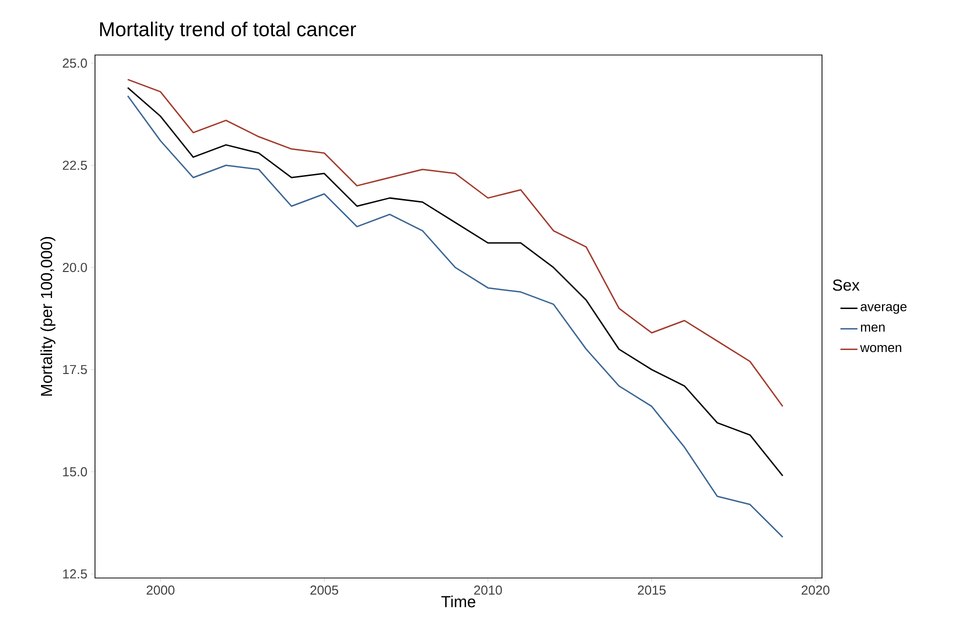 The image size is (965, 638). I want to click on legend-title: Sex, so click(846, 285).